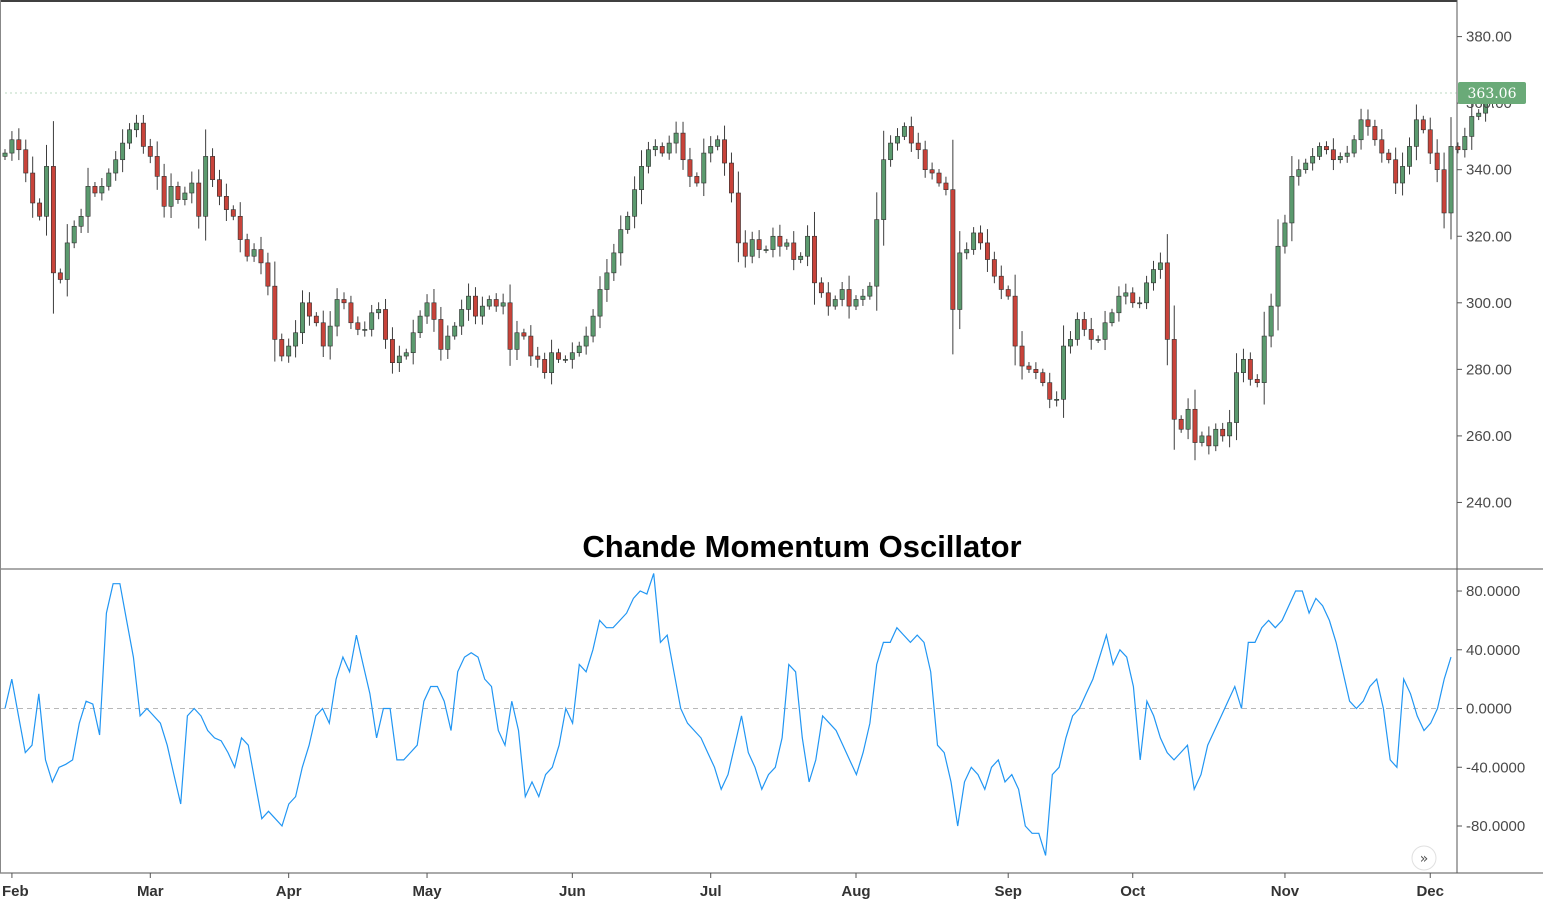 The width and height of the screenshot is (1543, 906). I want to click on time-tick-label: Mar, so click(150, 891).